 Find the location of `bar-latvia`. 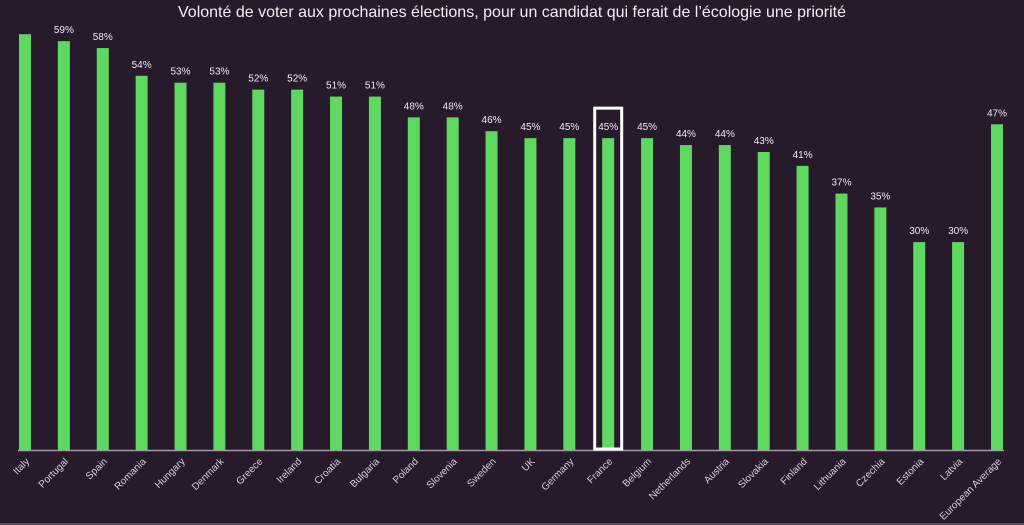

bar-latvia is located at coordinates (958, 346).